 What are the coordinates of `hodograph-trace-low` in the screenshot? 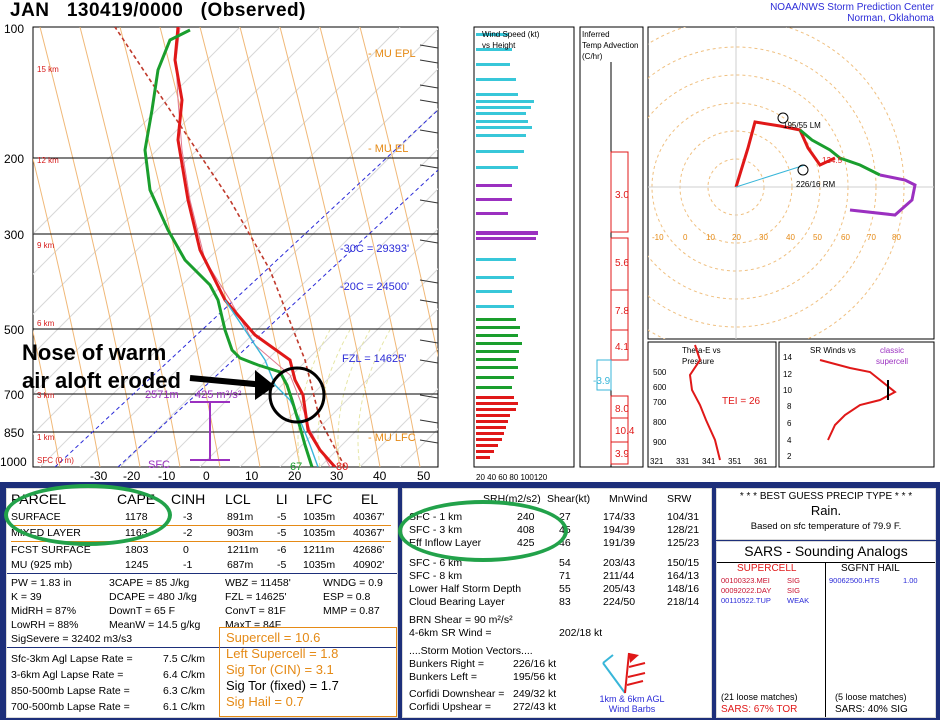 It's located at (785, 154).